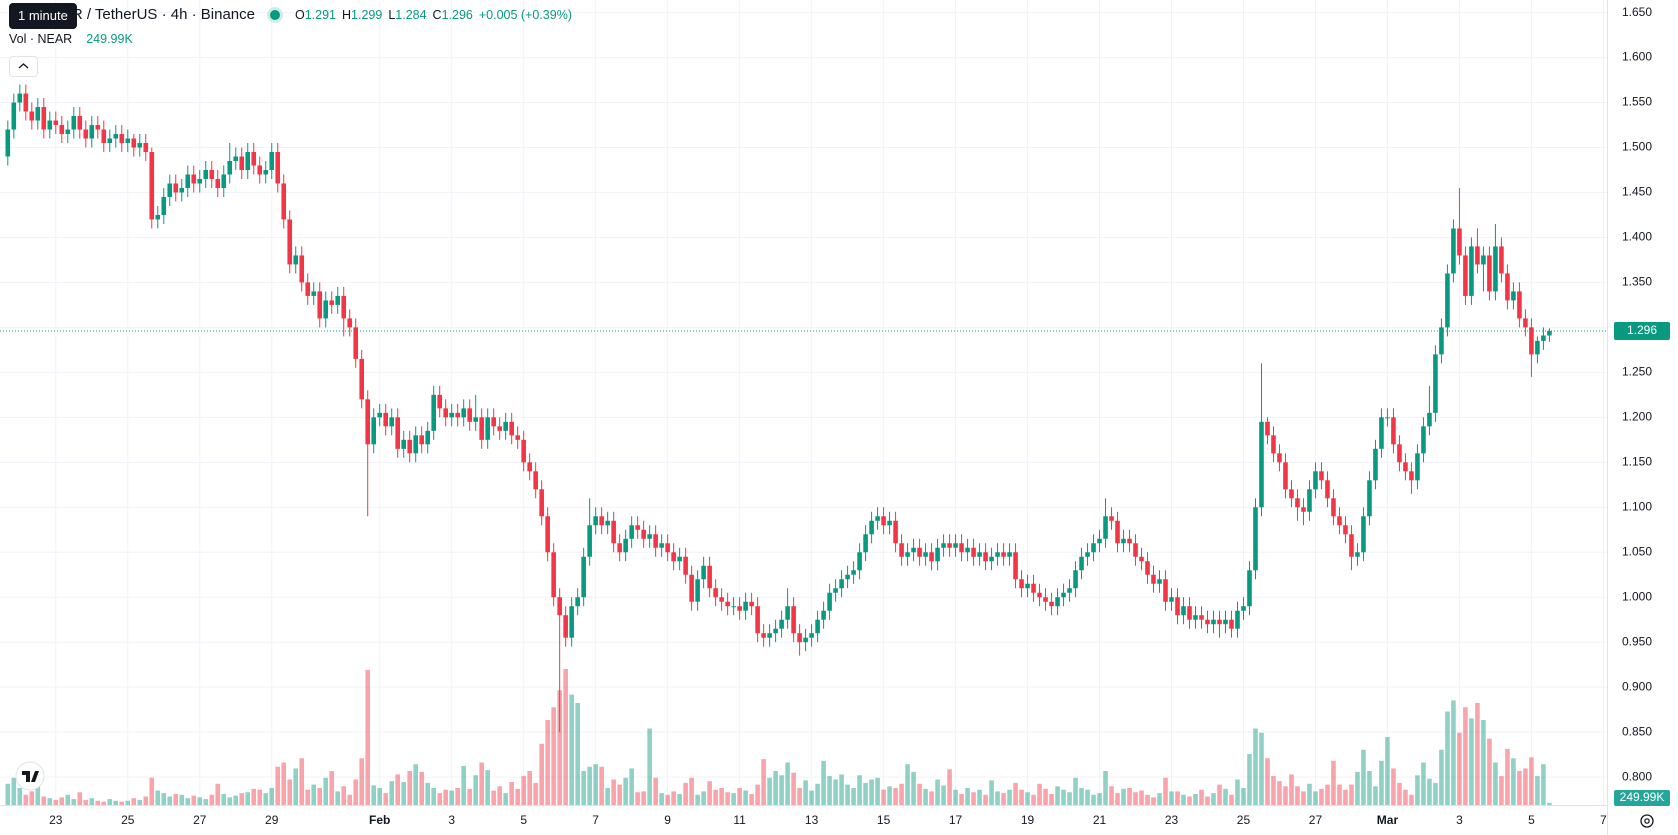 The image size is (1678, 835). Describe the element at coordinates (1637, 731) in the screenshot. I see `y-tick-label: 0.850` at that location.